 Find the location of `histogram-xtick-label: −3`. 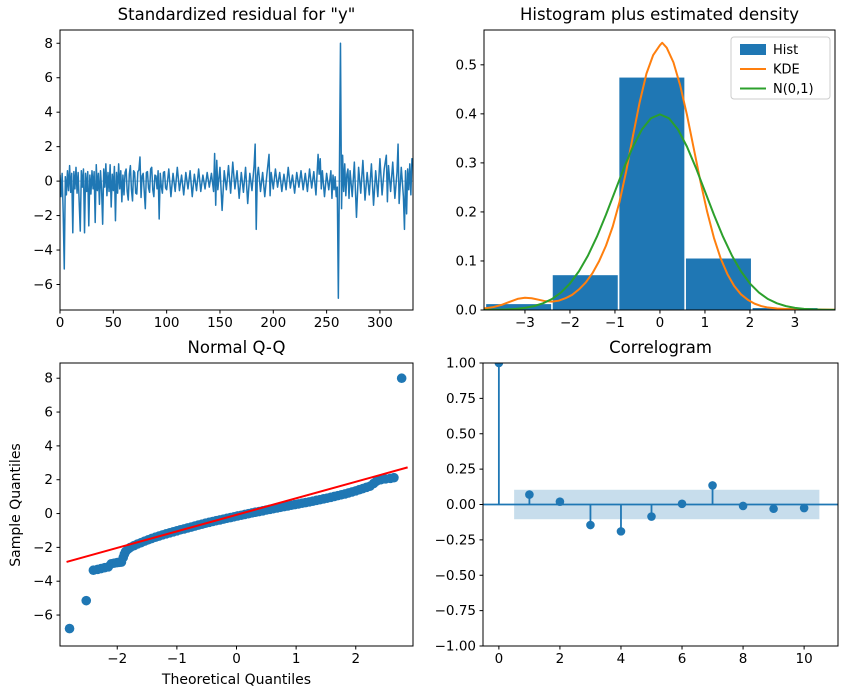

histogram-xtick-label: −3 is located at coordinates (525, 323).